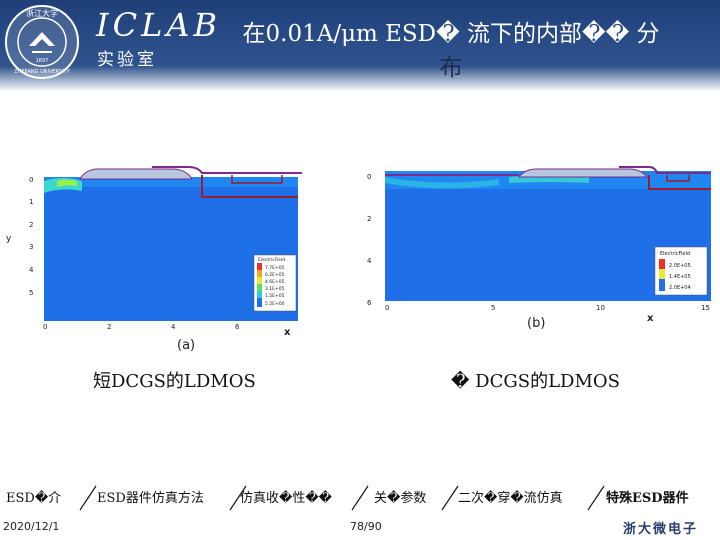  What do you see at coordinates (9, 239) in the screenshot?
I see `y-axis-label-a: y` at bounding box center [9, 239].